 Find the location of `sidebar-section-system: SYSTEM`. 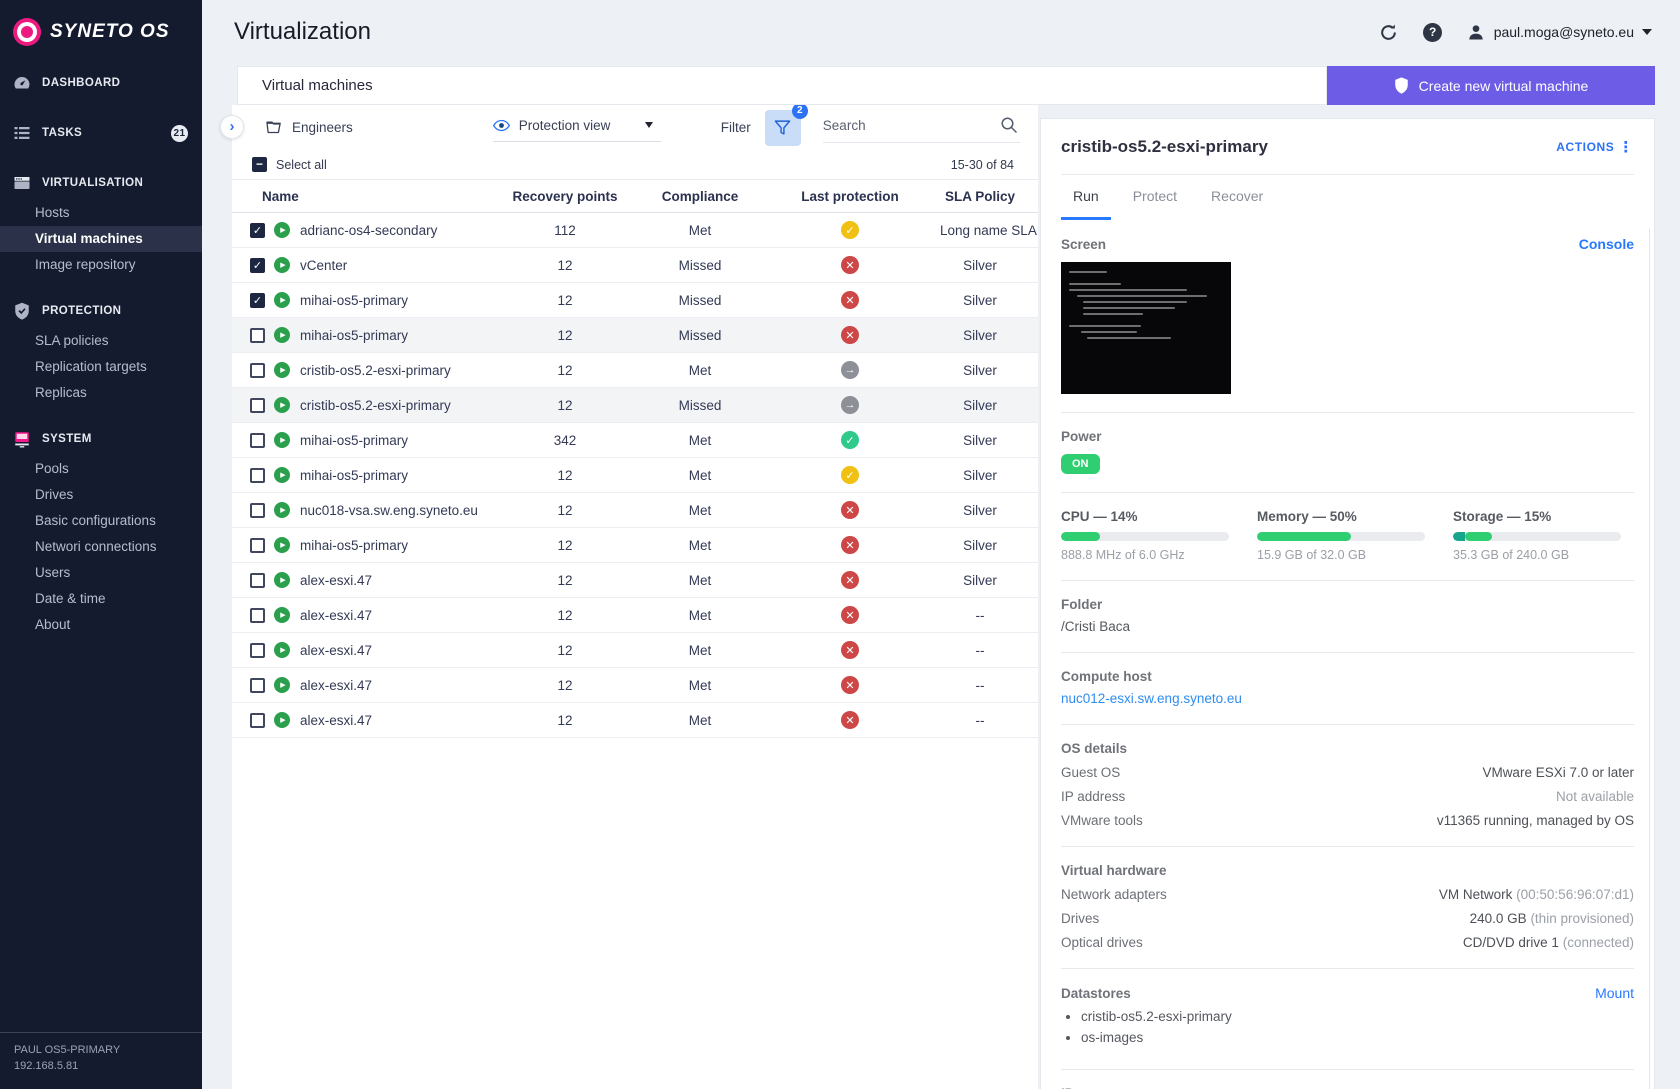

sidebar-section-system: SYSTEM is located at coordinates (101, 439).